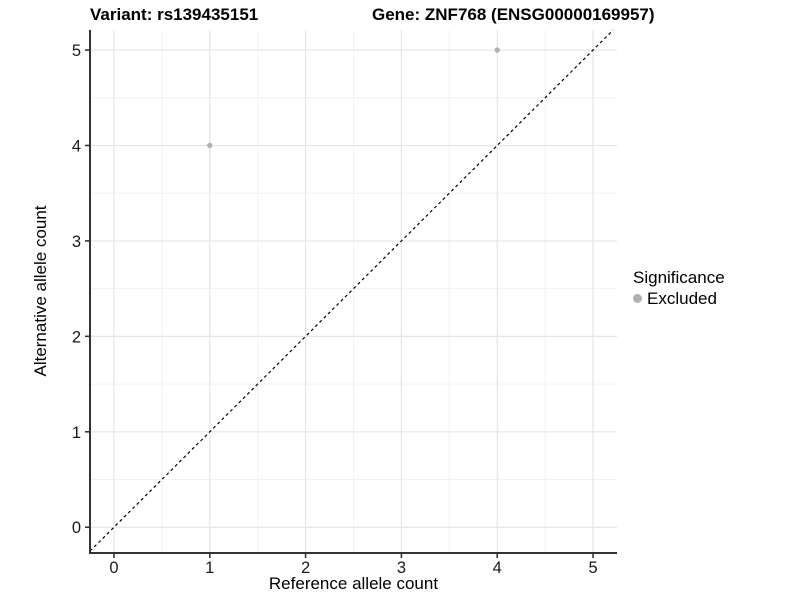 The image size is (800, 600). I want to click on x-axis-title: Reference allele count, so click(353, 583).